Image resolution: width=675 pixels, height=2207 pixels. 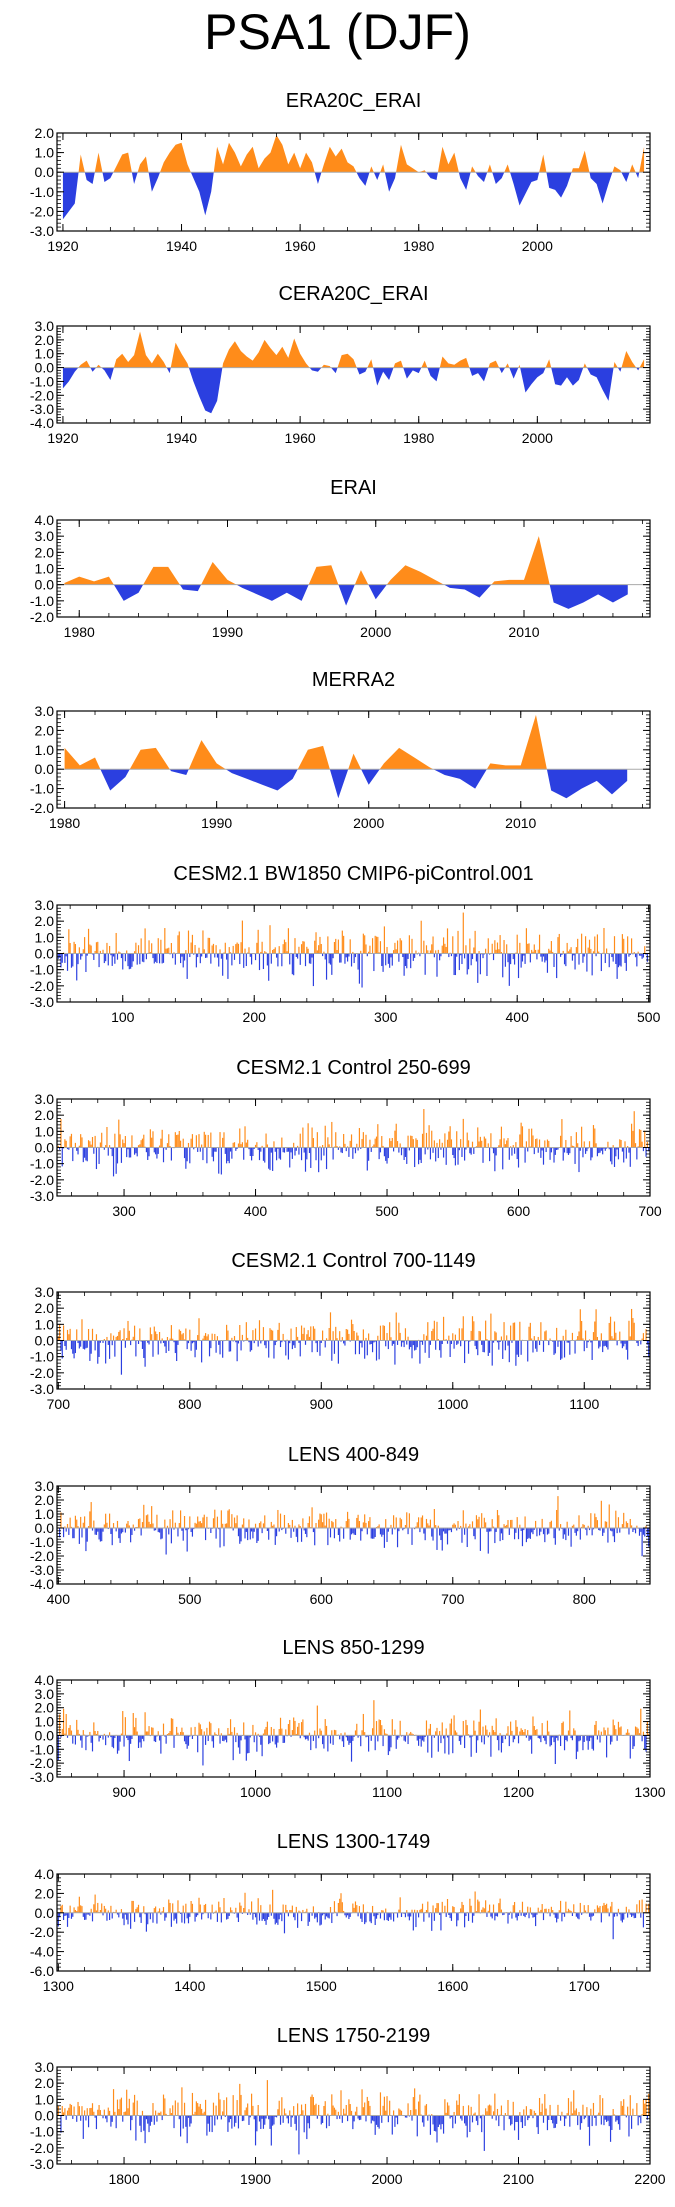 I want to click on x-tick-label: 2000, so click(x=537, y=438).